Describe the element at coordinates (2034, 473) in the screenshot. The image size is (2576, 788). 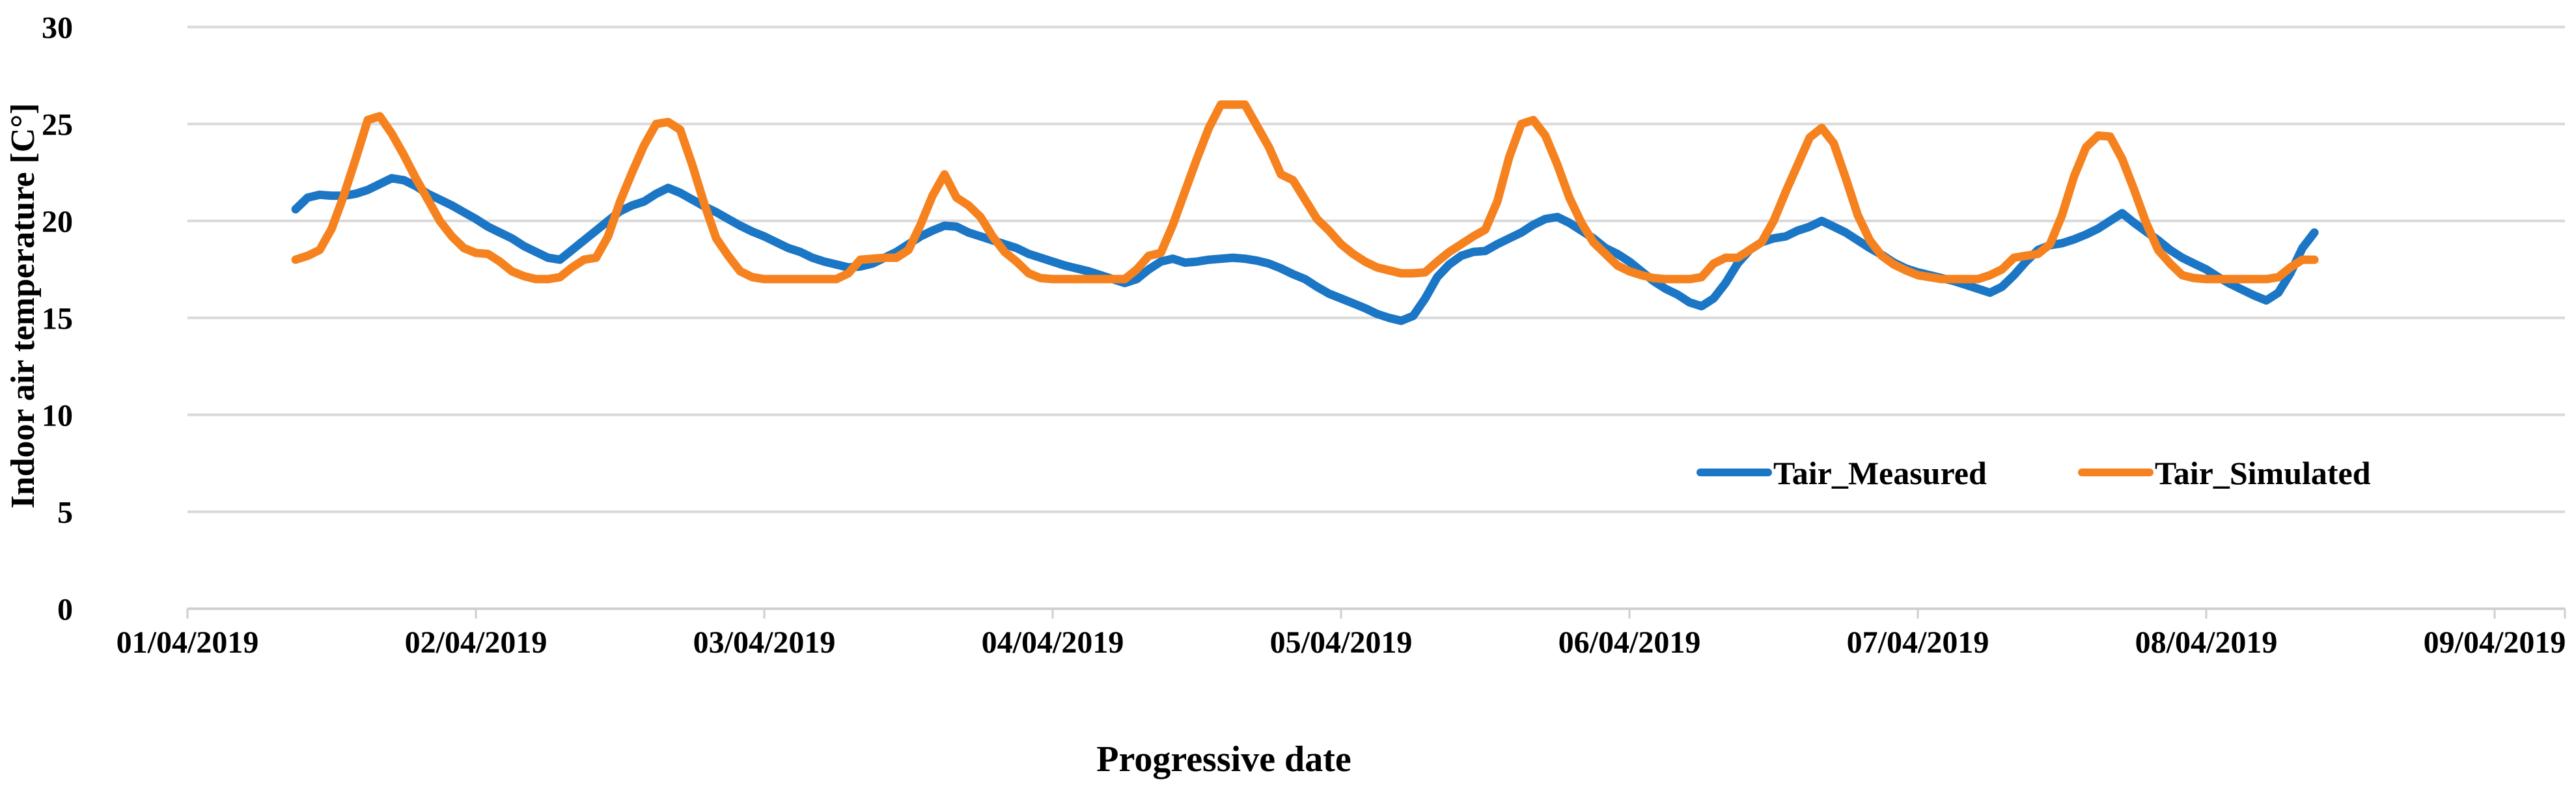
I see `legend: Tair_Measured Tair_Simulated` at that location.